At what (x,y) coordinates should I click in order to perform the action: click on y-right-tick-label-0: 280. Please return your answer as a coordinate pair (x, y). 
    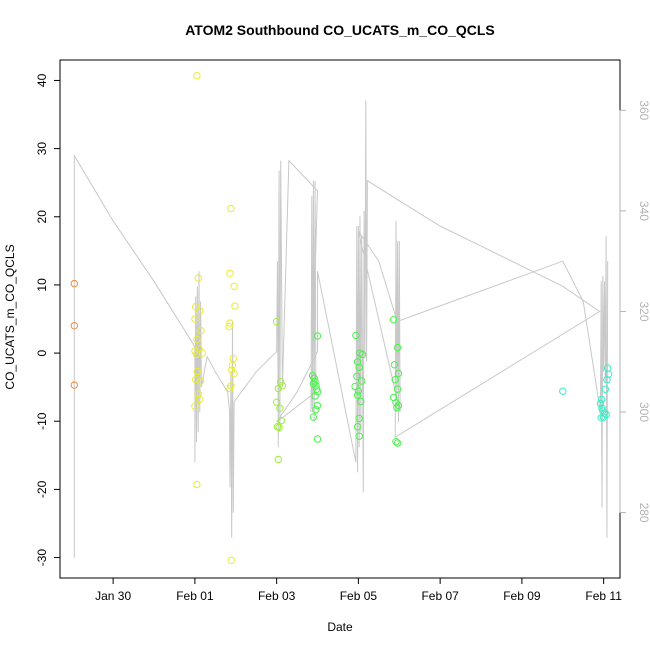
    Looking at the image, I should click on (643, 513).